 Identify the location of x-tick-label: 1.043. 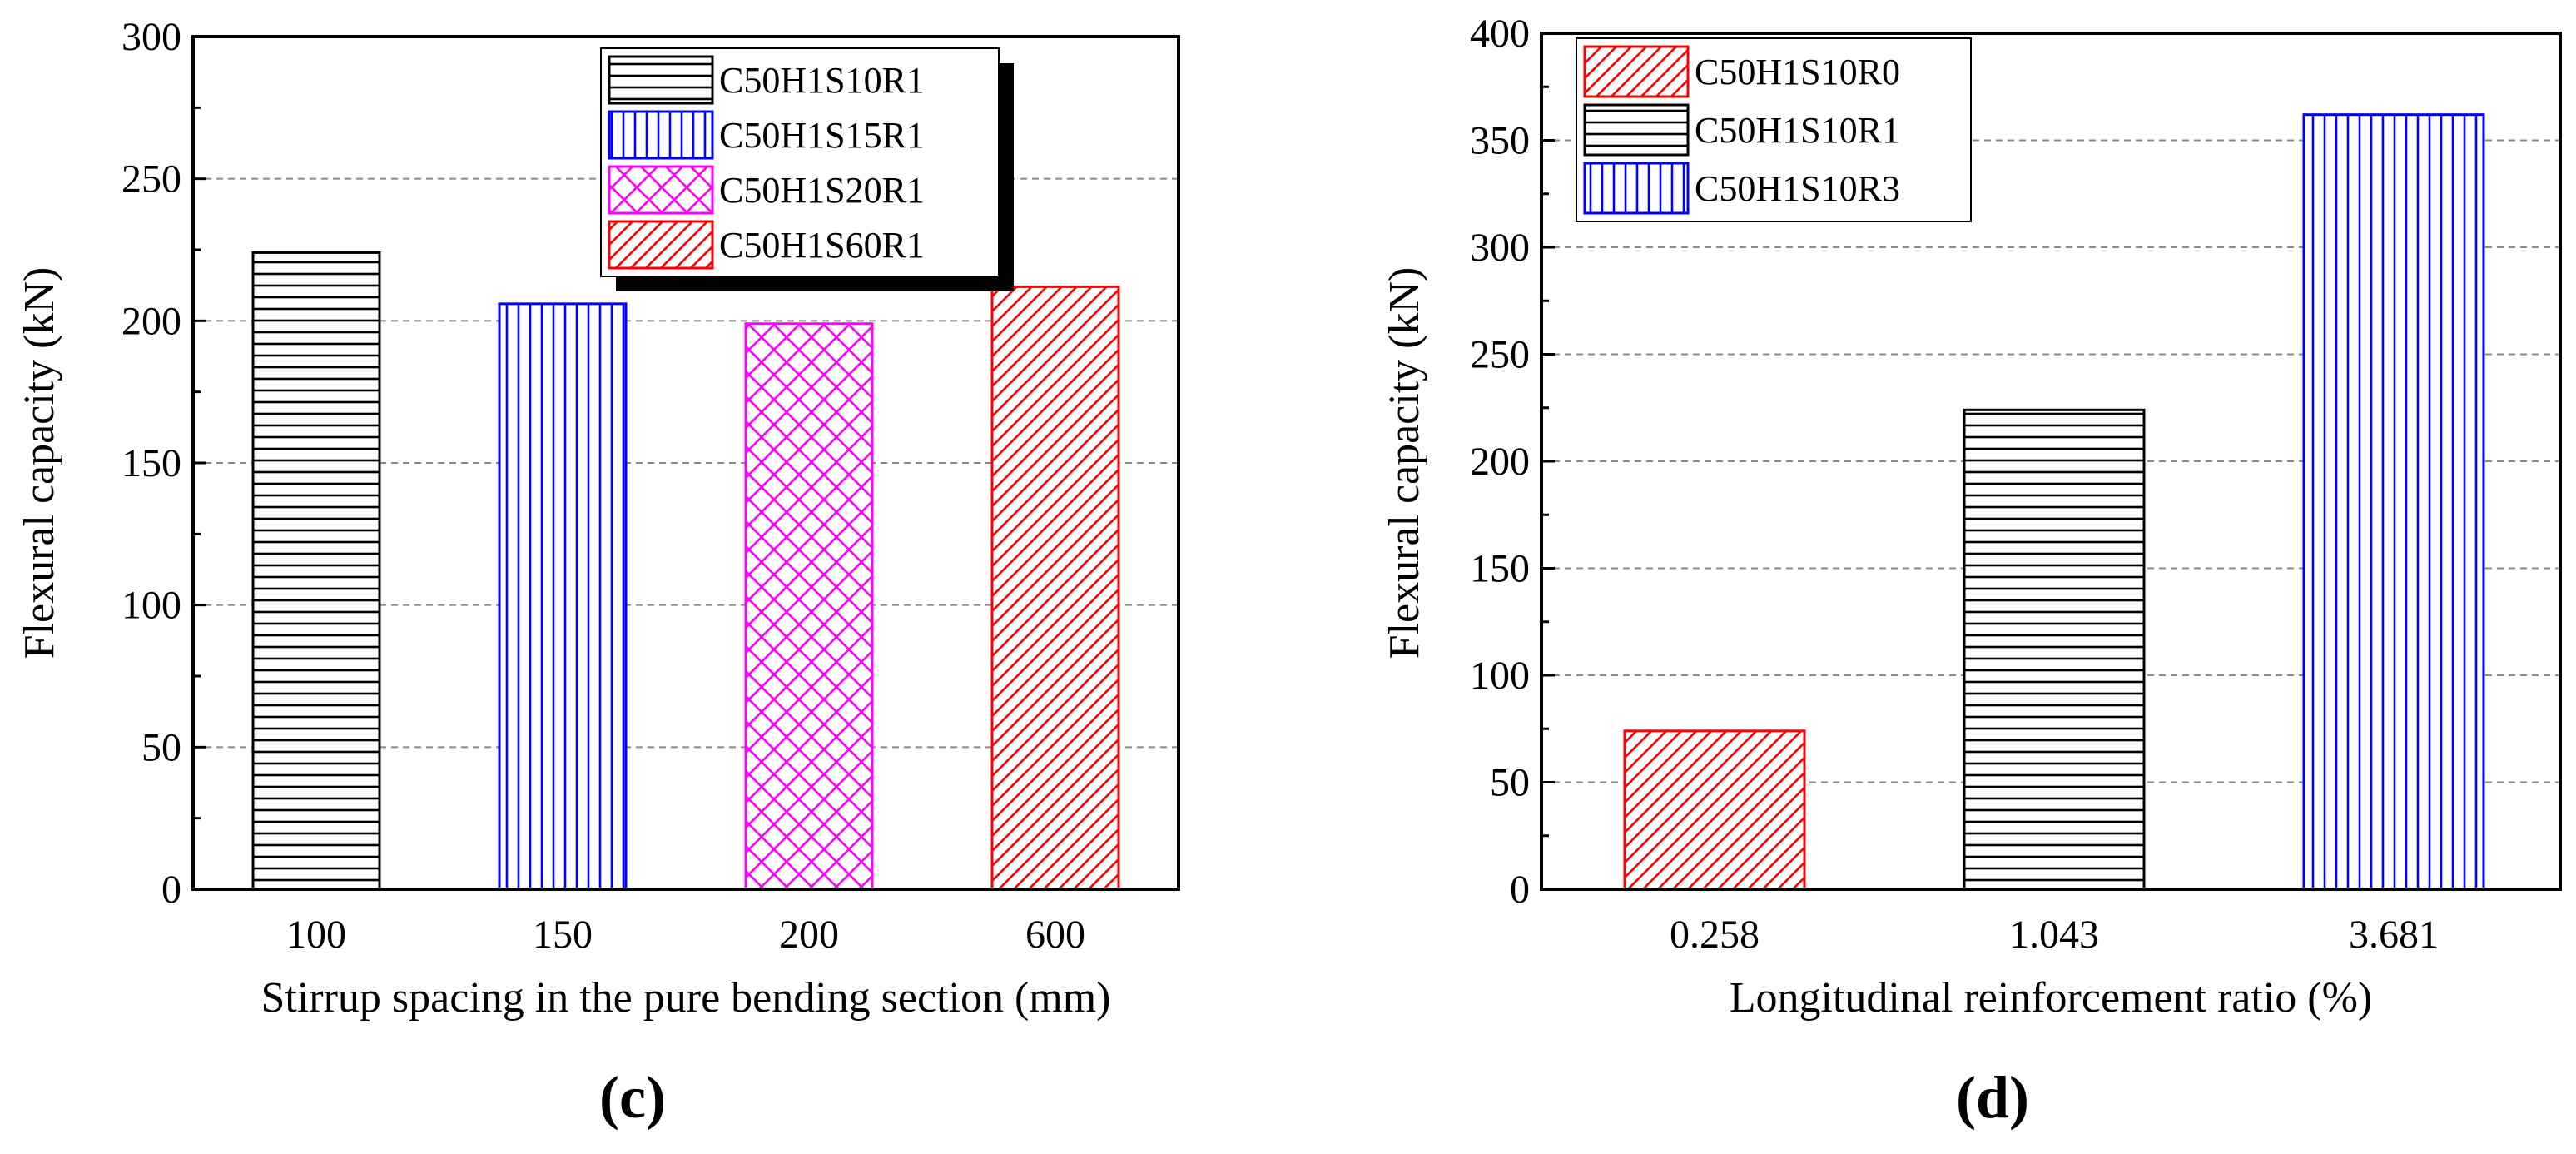
(2054, 935).